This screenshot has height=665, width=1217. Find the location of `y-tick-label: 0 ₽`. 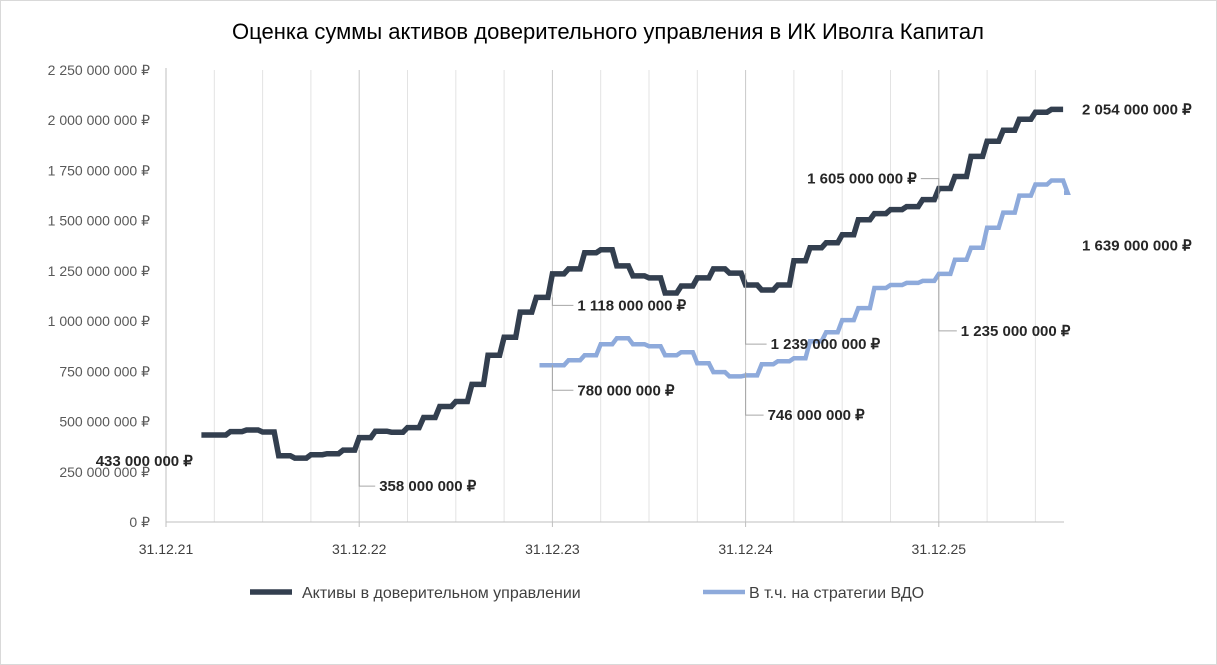

y-tick-label: 0 ₽ is located at coordinates (139, 522).